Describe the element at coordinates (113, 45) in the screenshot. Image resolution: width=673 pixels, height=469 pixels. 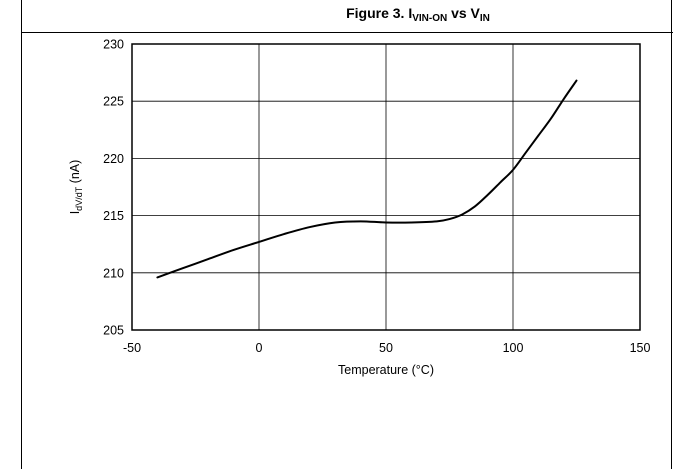
I see `y-tick-label: 230` at that location.